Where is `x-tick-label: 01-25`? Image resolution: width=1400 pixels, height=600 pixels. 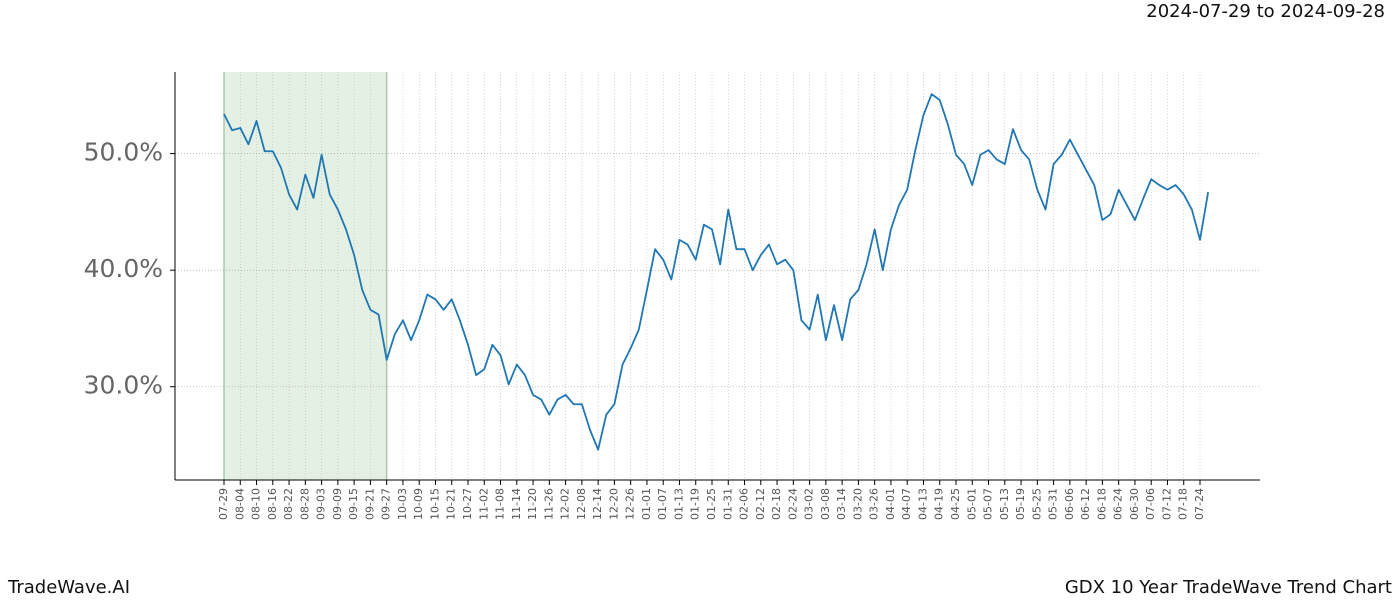
x-tick-label: 01-25 is located at coordinates (711, 504).